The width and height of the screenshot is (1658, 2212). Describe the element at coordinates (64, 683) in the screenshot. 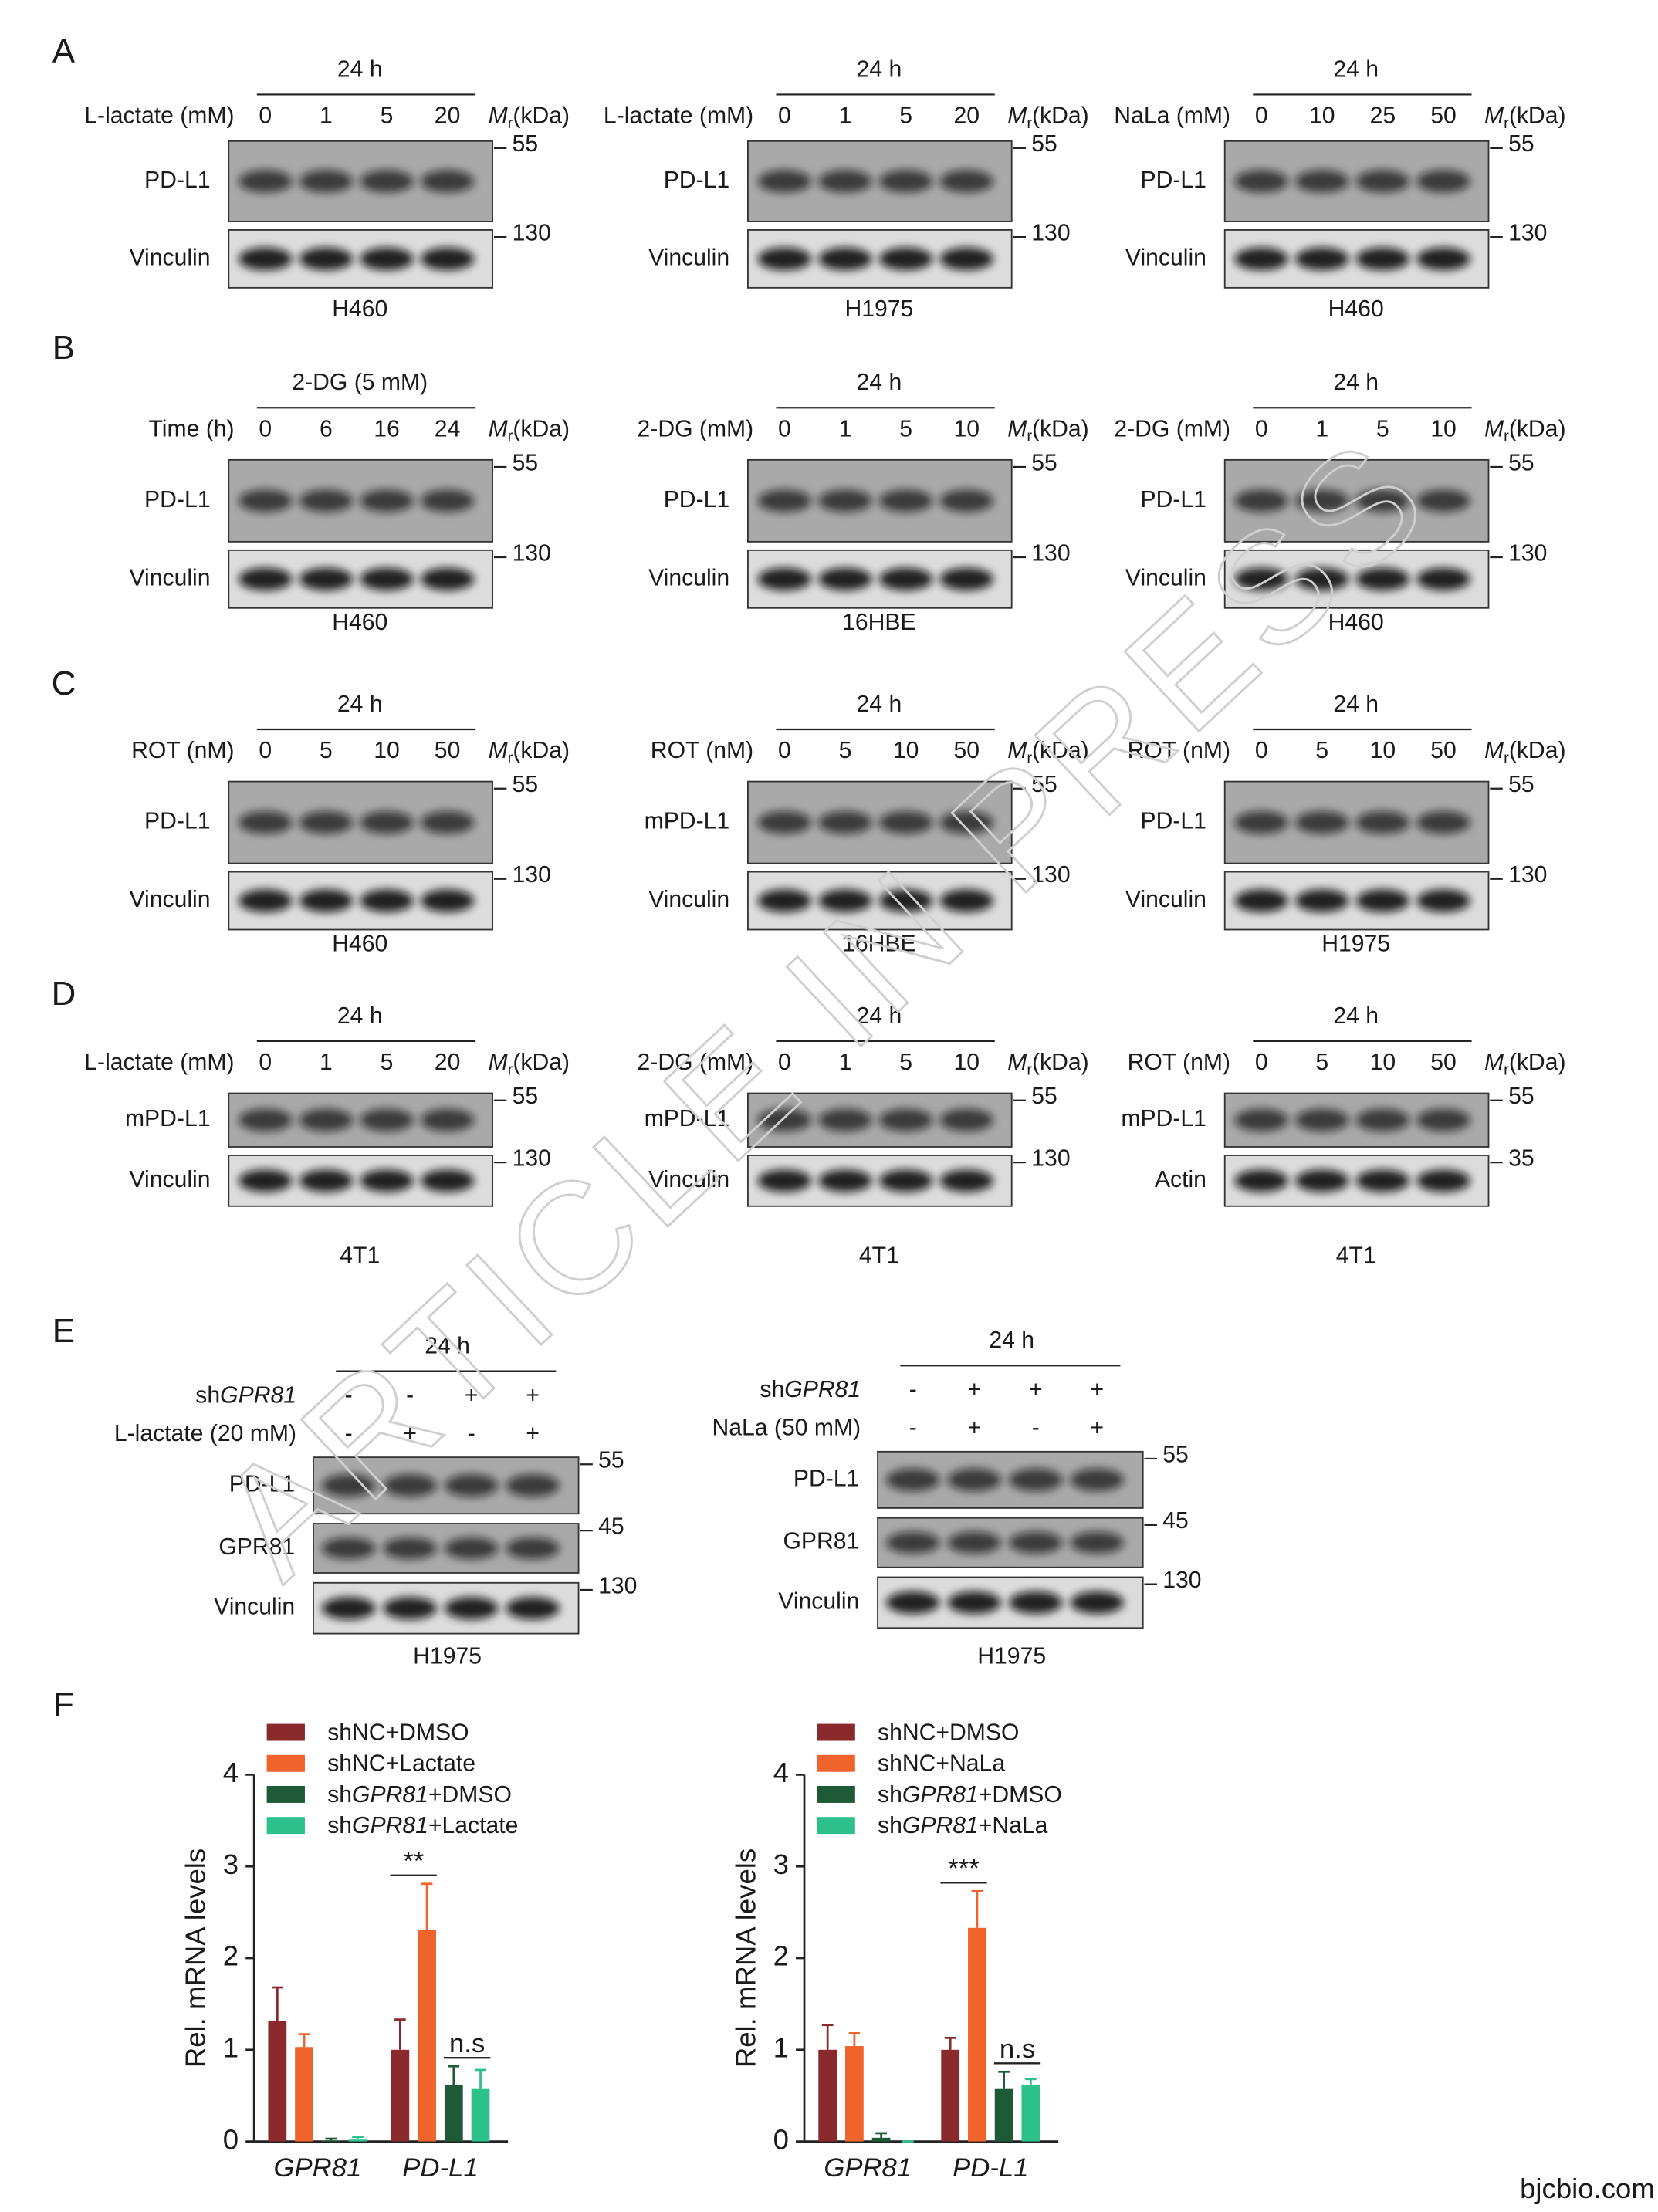

I see `panel-letter: C` at that location.